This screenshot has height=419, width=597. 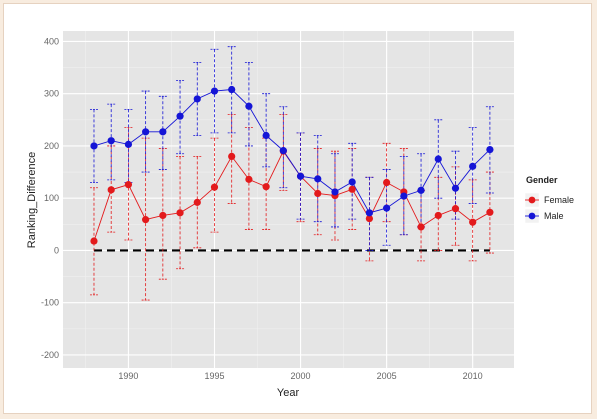 I want to click on legend-label-female: Female, so click(x=559, y=200).